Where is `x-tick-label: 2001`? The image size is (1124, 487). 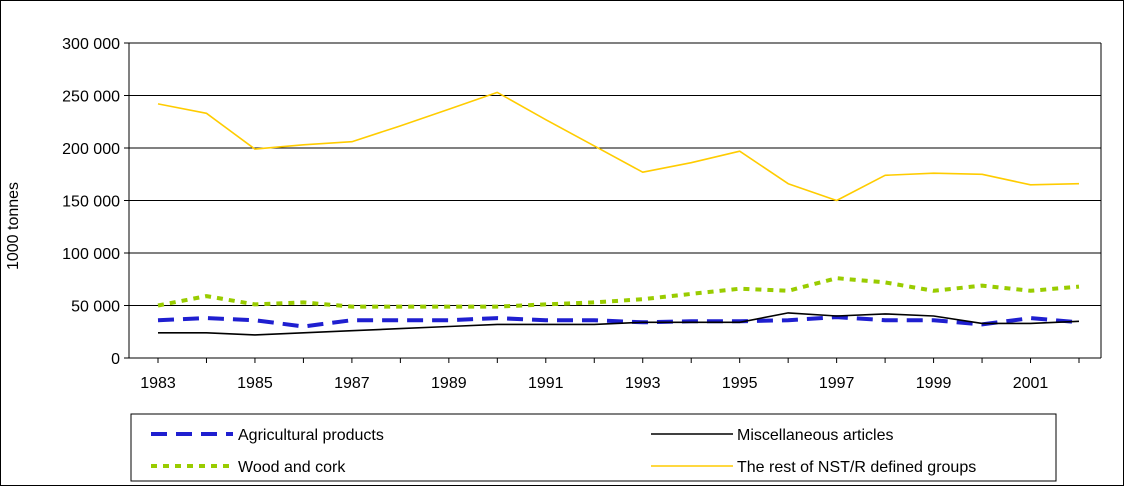
x-tick-label: 2001 is located at coordinates (1031, 383).